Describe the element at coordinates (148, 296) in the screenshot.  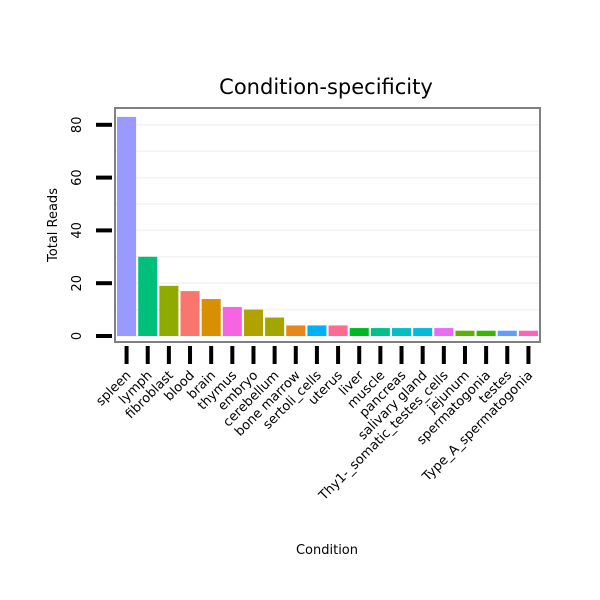
I see `bar-lymph` at that location.